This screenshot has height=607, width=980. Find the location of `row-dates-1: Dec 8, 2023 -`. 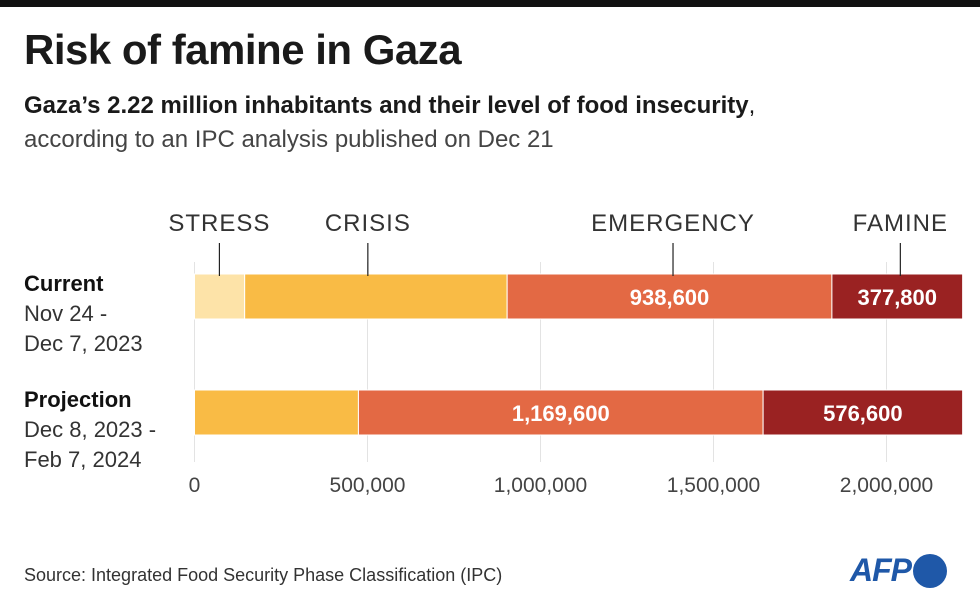

row-dates-1: Dec 8, 2023 - is located at coordinates (90, 429).